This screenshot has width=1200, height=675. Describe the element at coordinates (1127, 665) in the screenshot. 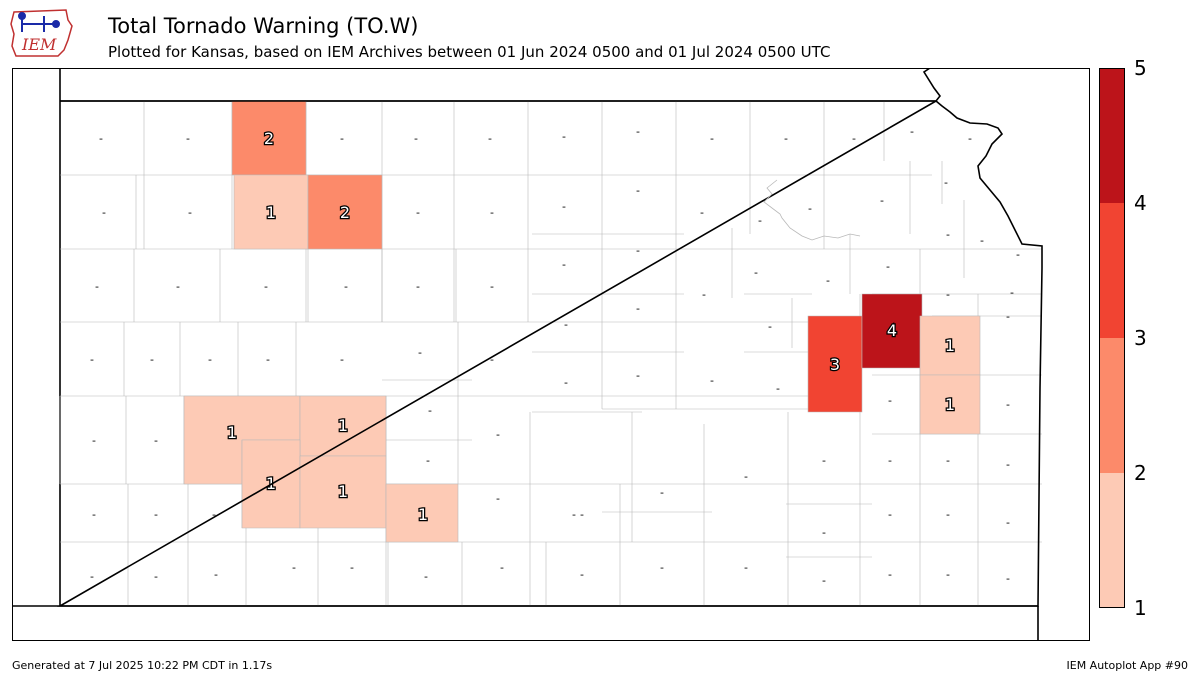

I see `app-id: IEM Autoplot App #90` at that location.